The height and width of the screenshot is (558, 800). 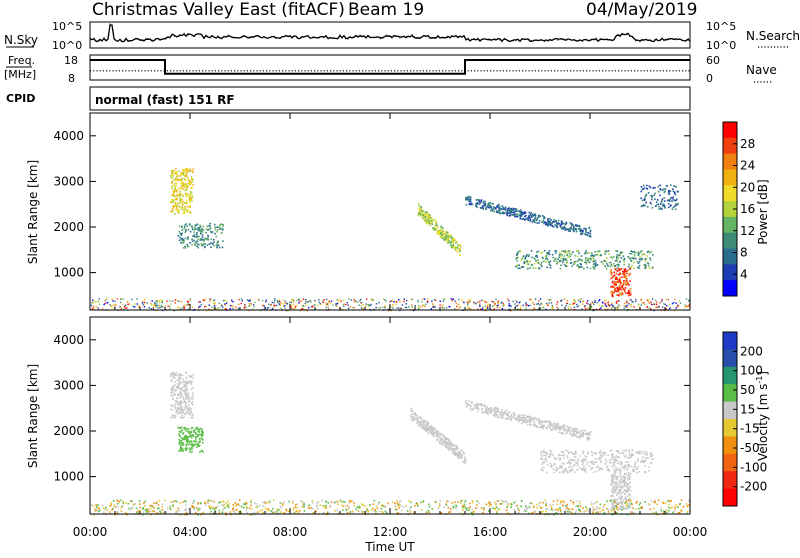 I want to click on noise-left-tick-bottom: 10^0, so click(x=67, y=45).